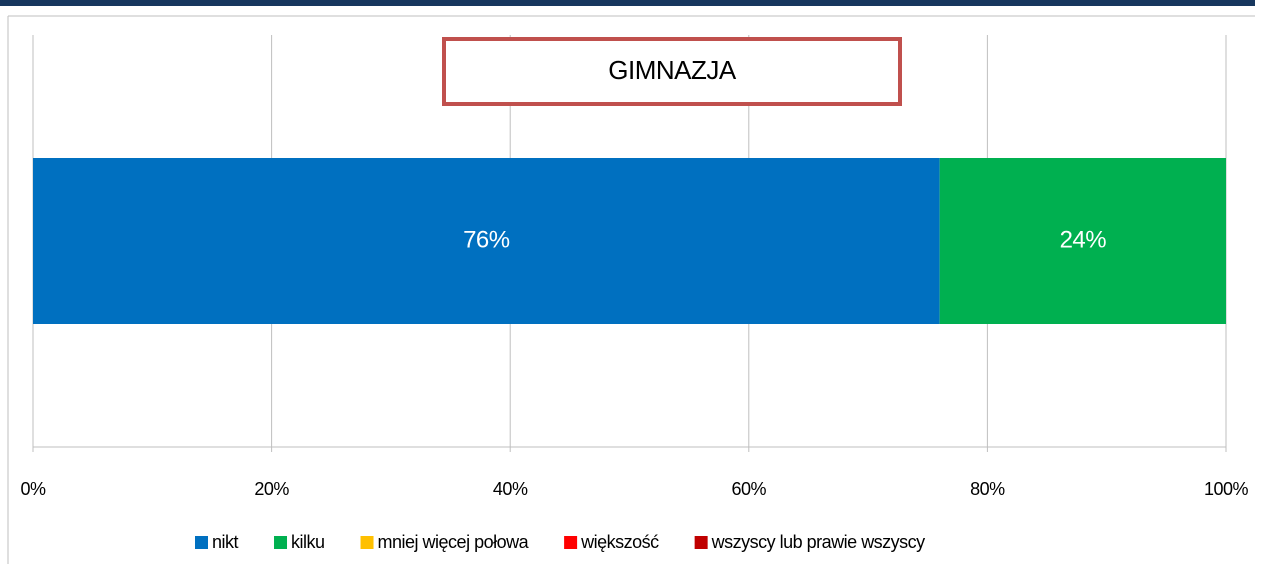 This screenshot has width=1263, height=569. What do you see at coordinates (818, 542) in the screenshot?
I see `legend-label: wszyscy lub prawie wszyscy` at bounding box center [818, 542].